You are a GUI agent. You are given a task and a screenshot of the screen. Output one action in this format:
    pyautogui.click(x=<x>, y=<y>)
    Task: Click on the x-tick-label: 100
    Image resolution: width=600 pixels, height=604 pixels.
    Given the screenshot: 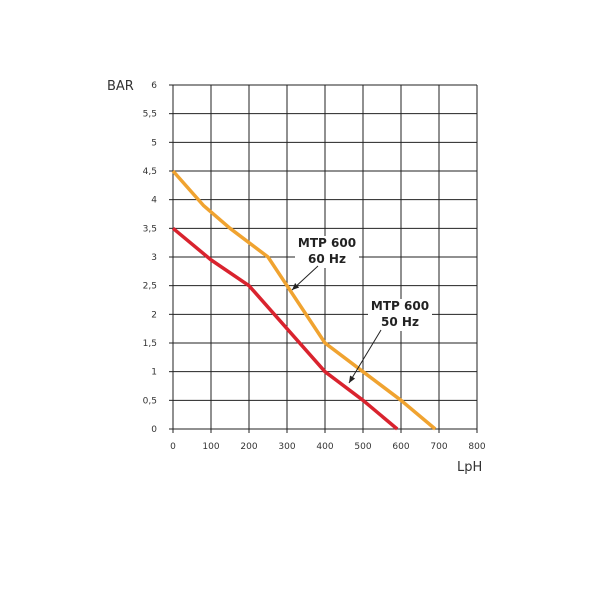 What is the action you would take?
    pyautogui.click(x=210, y=447)
    